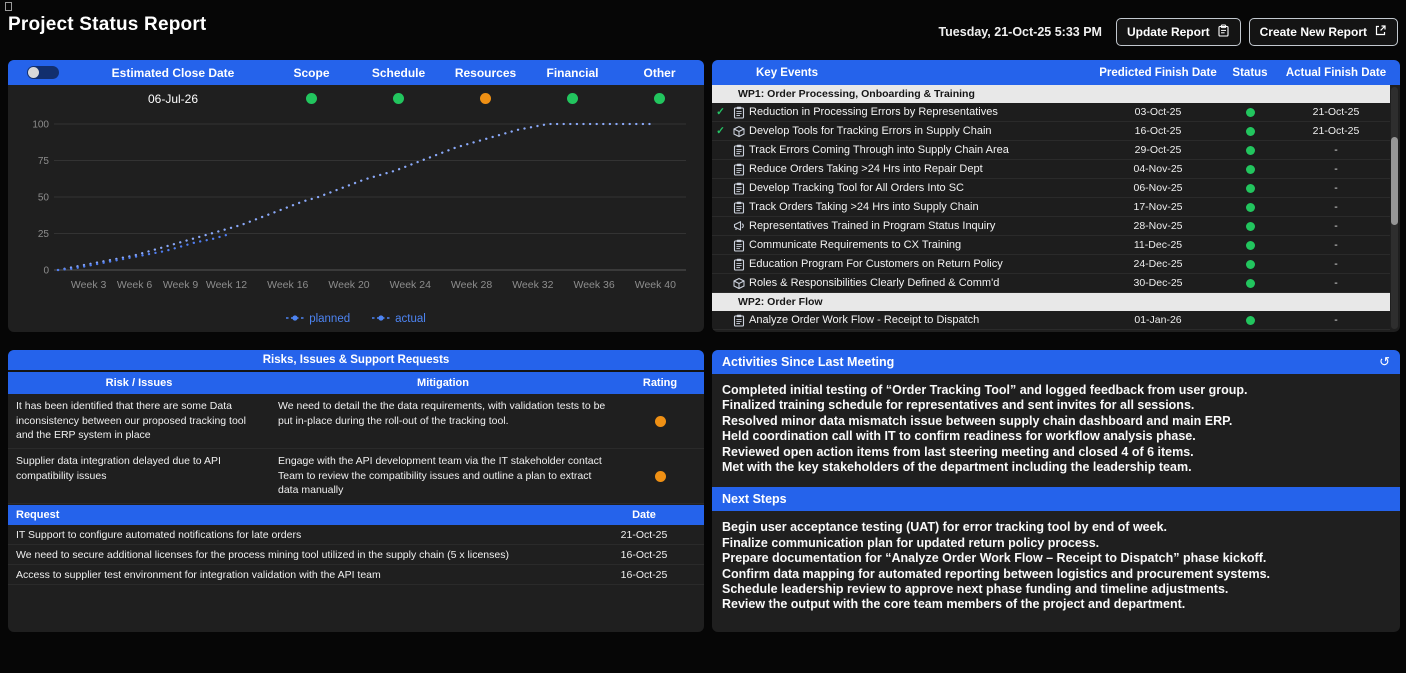 The width and height of the screenshot is (1406, 673). Describe the element at coordinates (644, 574) in the screenshot. I see `request-date: 16-Oct-25` at that location.